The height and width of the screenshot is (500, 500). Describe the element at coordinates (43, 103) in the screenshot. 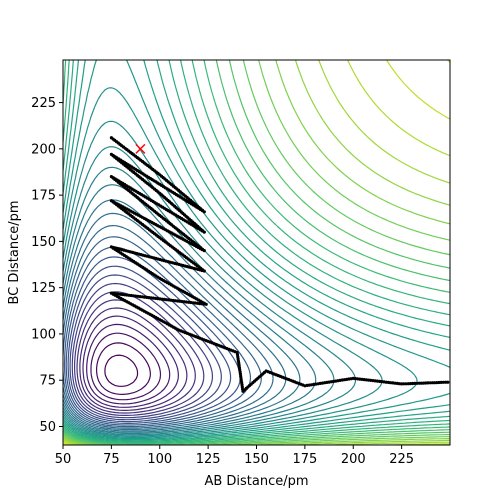

I see `y-tick-label: 225` at that location.